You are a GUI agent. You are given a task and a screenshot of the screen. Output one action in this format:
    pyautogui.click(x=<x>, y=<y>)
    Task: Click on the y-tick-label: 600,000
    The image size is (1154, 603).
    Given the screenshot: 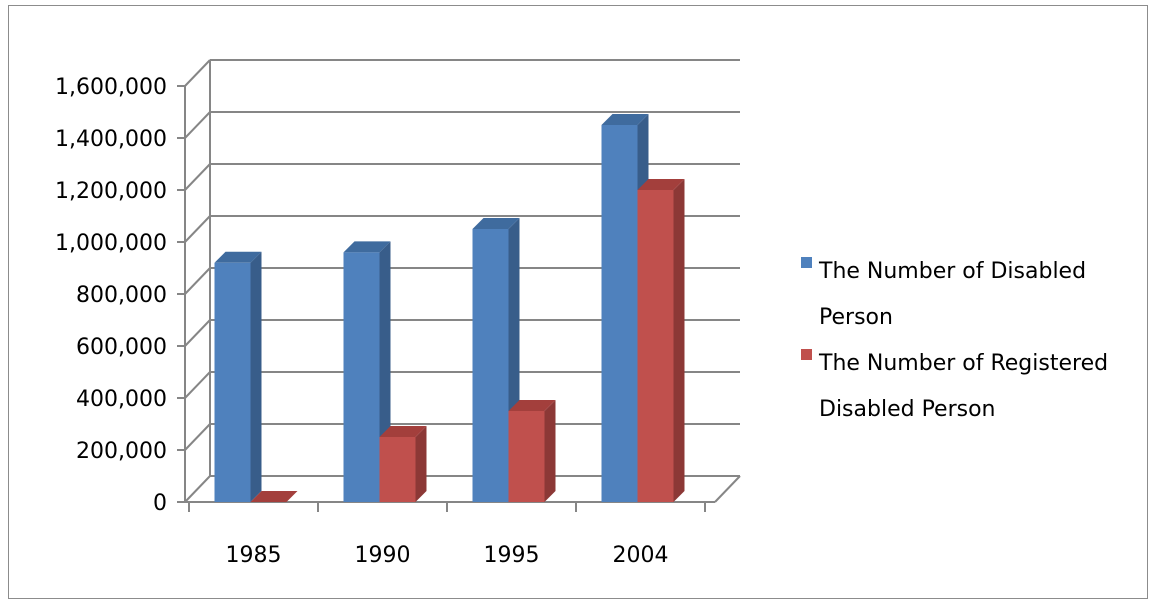 What is the action you would take?
    pyautogui.click(x=121, y=347)
    